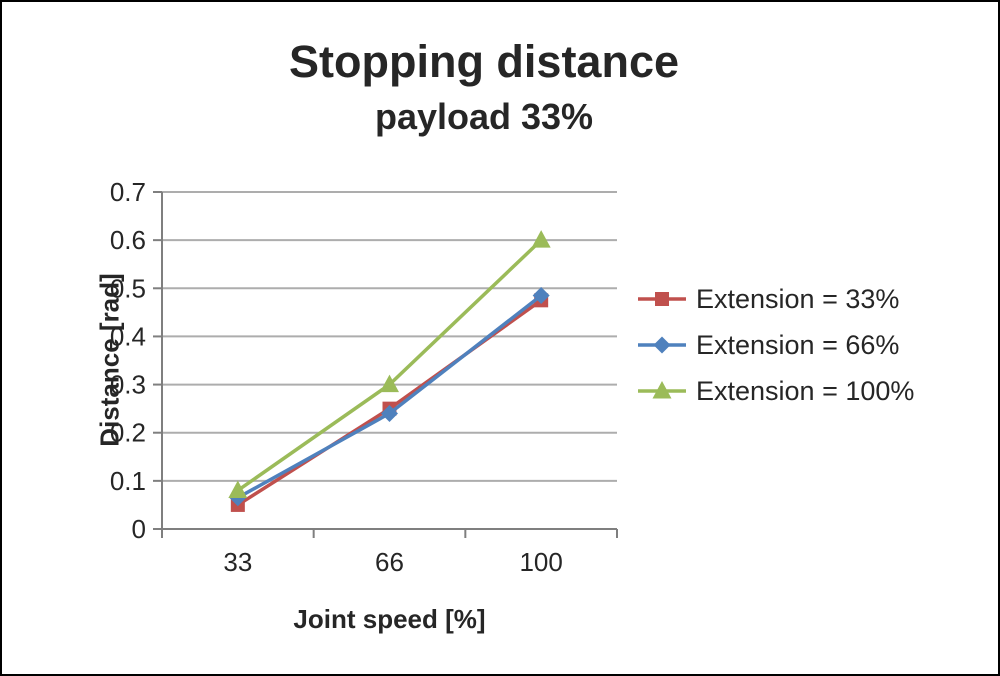 This screenshot has height=676, width=1000. Describe the element at coordinates (798, 344) in the screenshot. I see `legend-label: Extension = 66%` at that location.